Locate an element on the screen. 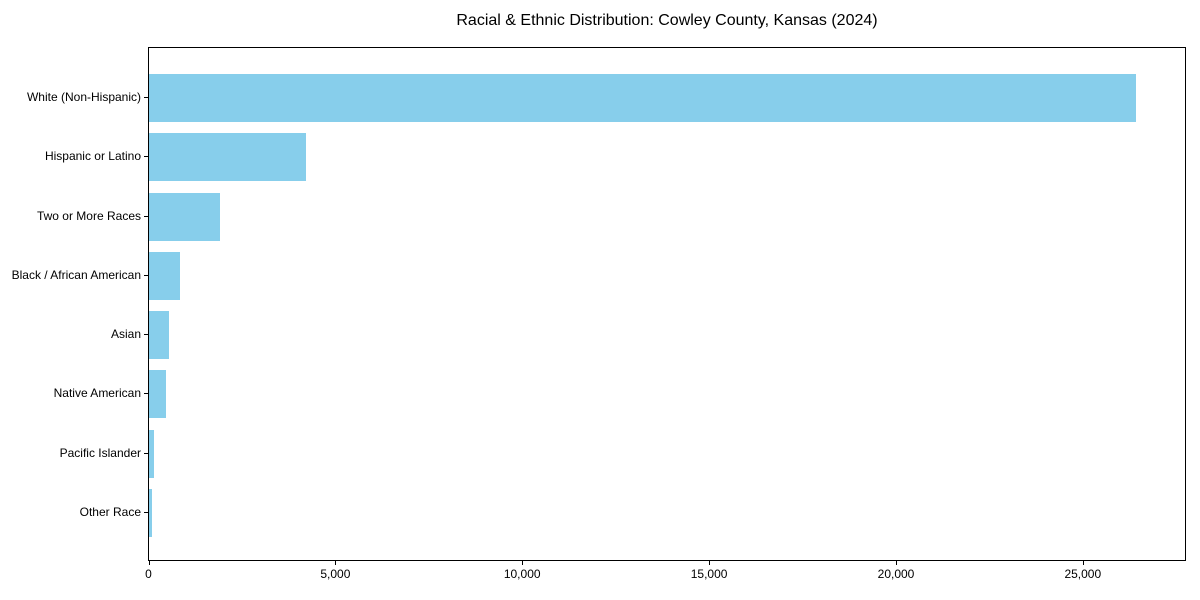 Image resolution: width=1200 pixels, height=600 pixels. x-tick-label: 5,000 is located at coordinates (335, 574).